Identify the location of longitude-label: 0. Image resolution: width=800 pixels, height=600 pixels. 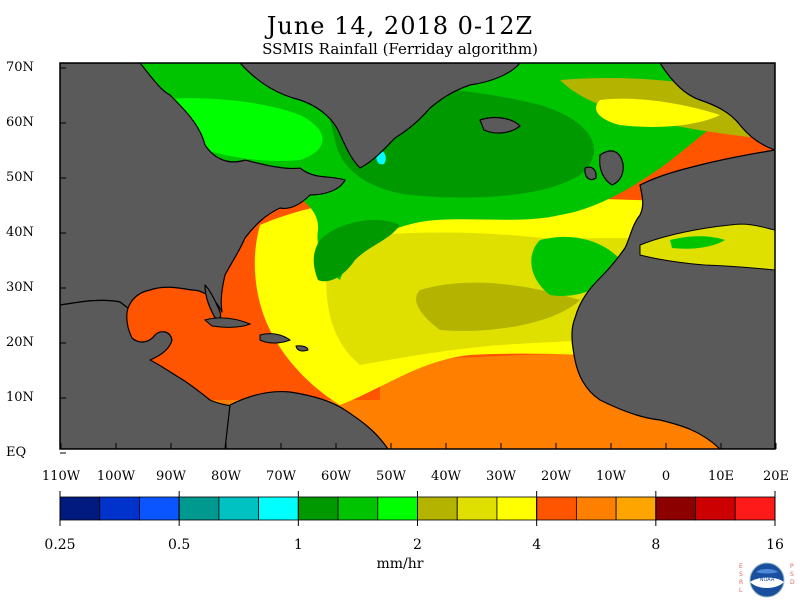
(666, 476).